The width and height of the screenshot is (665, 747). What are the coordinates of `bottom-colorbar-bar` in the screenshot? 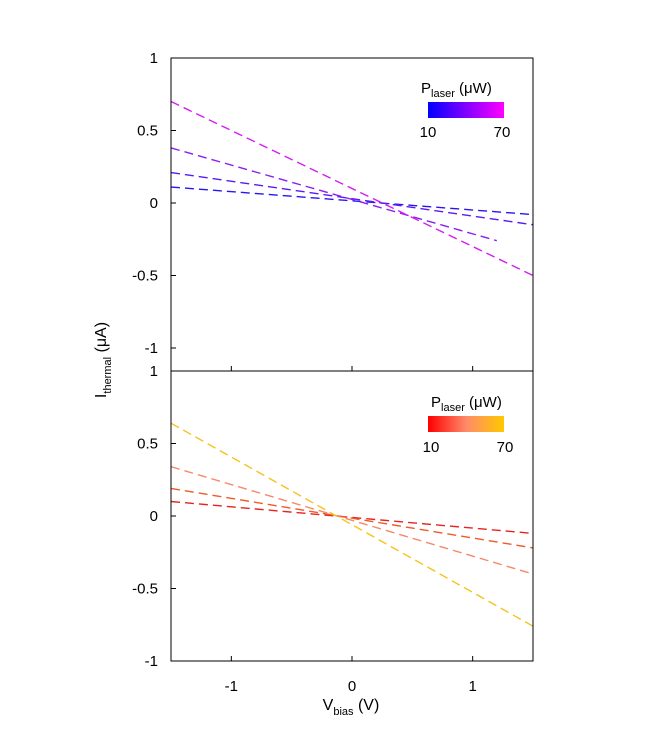 It's located at (466, 424).